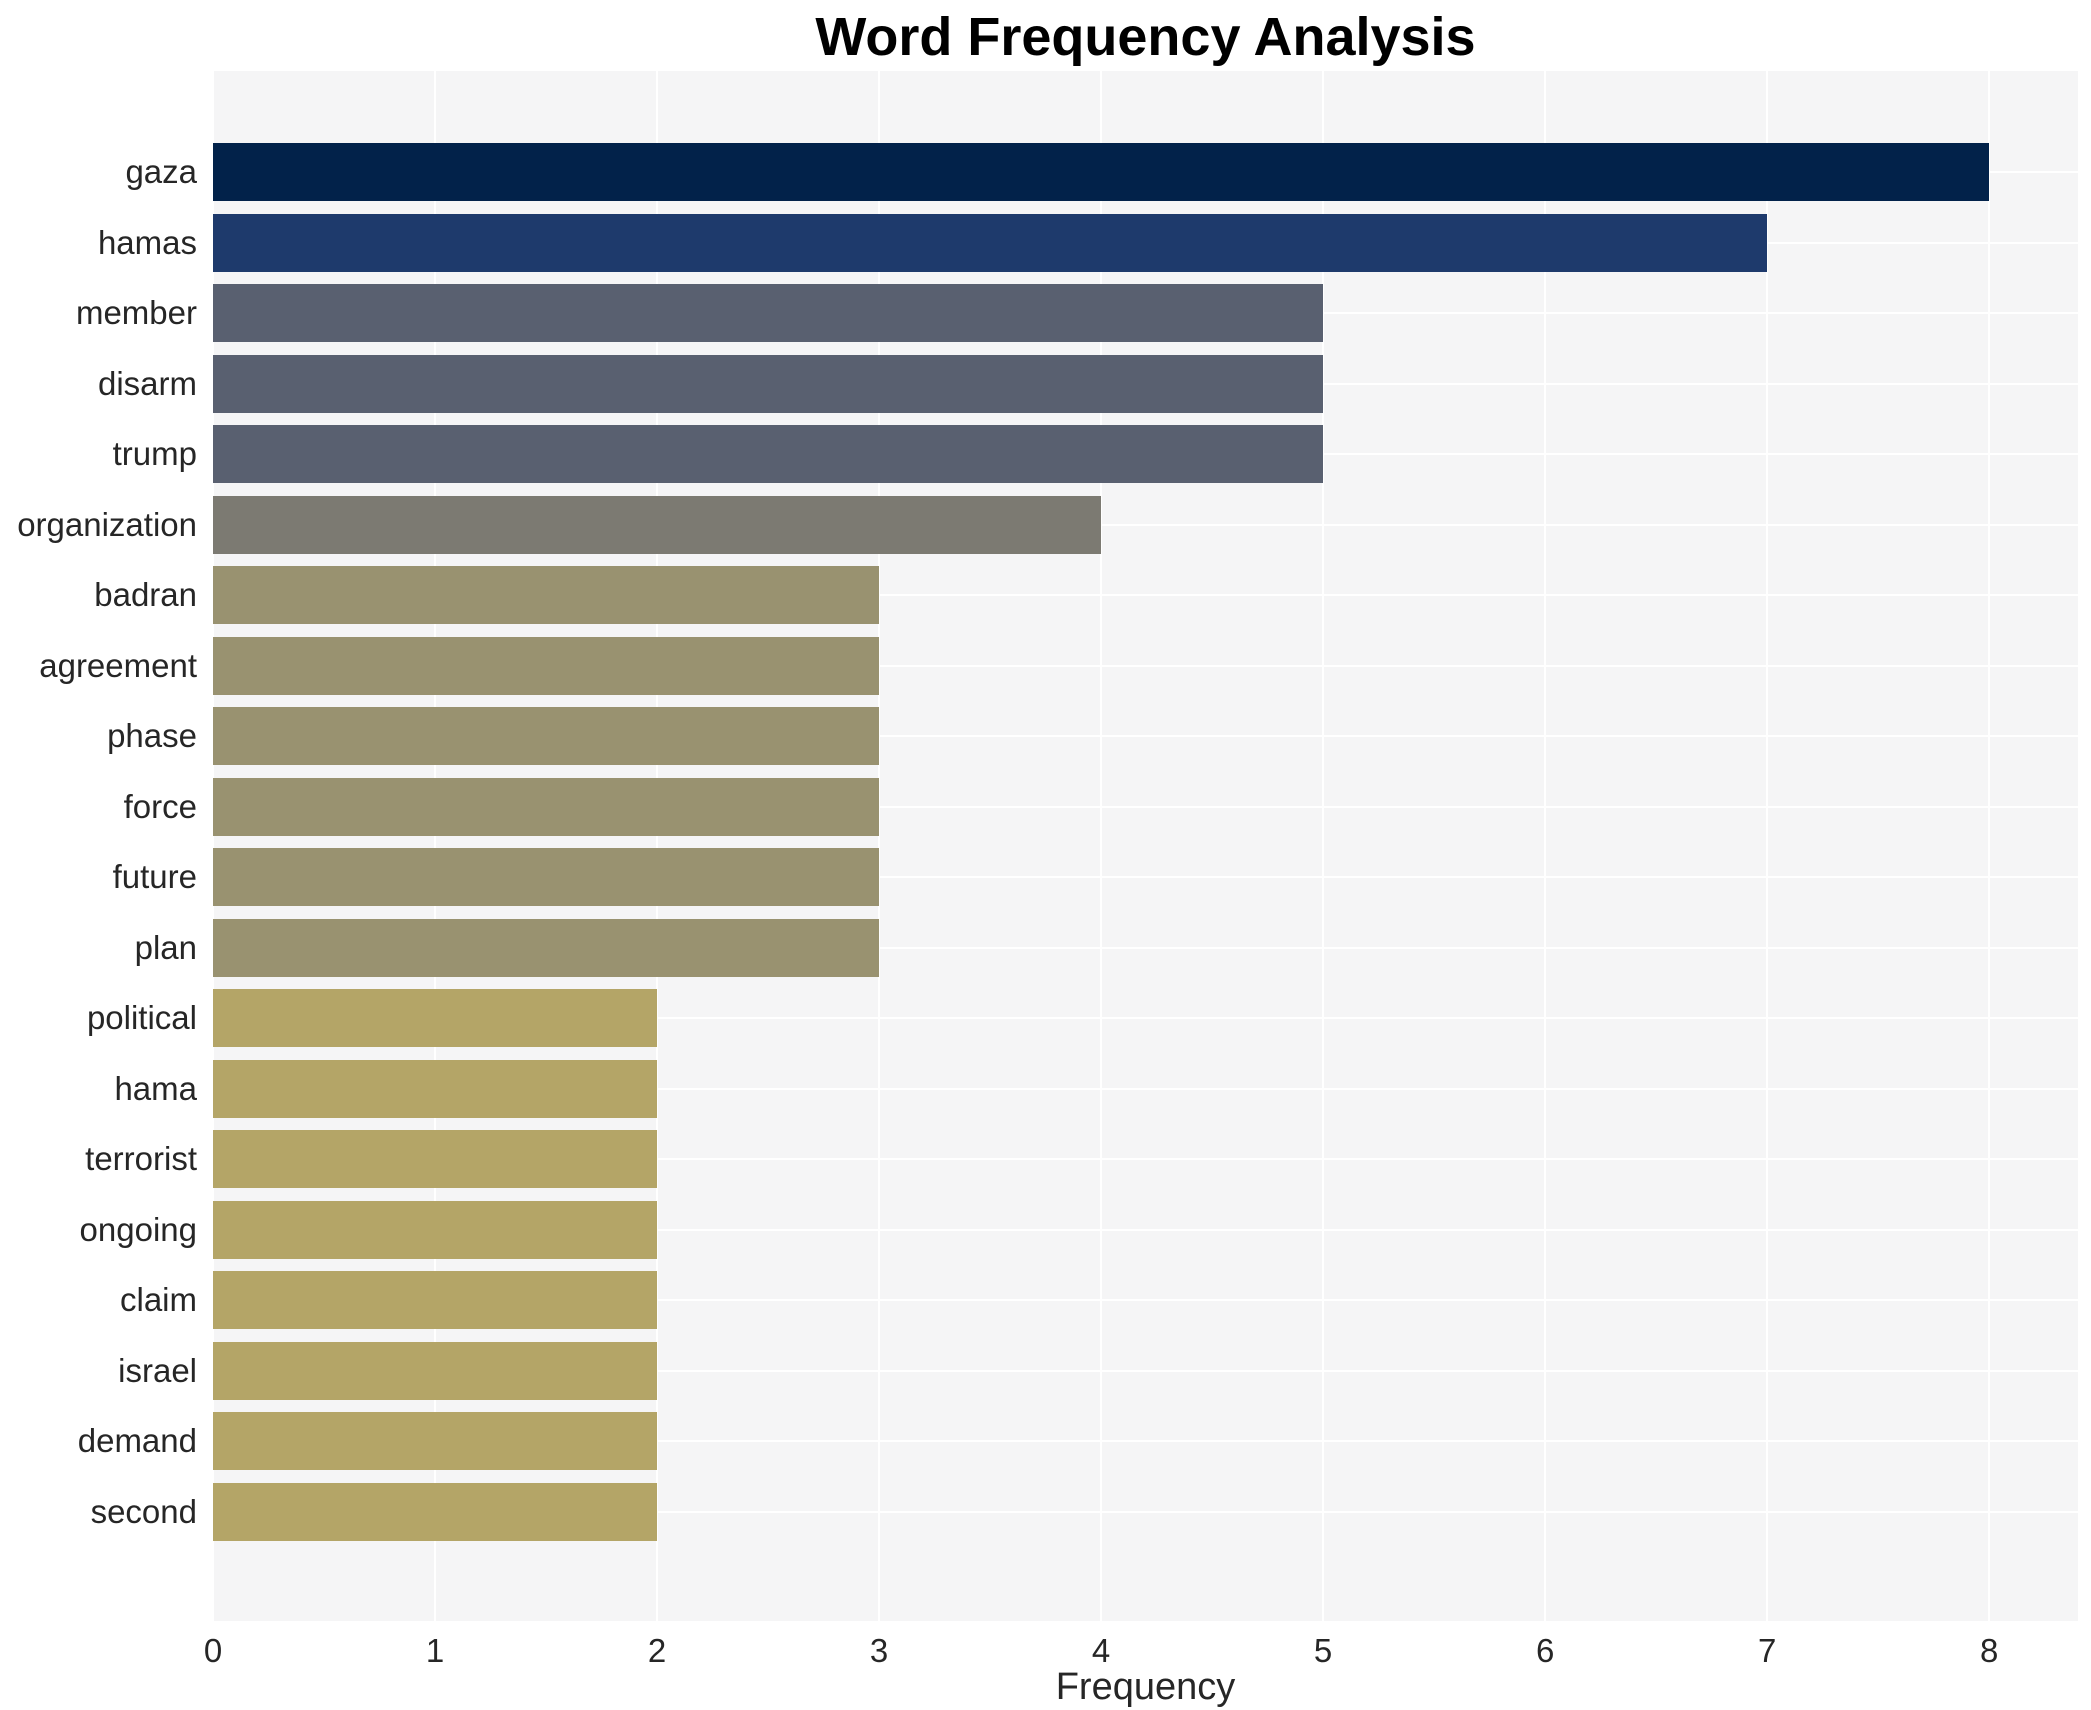 The height and width of the screenshot is (1710, 2091). I want to click on y-axis-label-future: future, so click(154, 877).